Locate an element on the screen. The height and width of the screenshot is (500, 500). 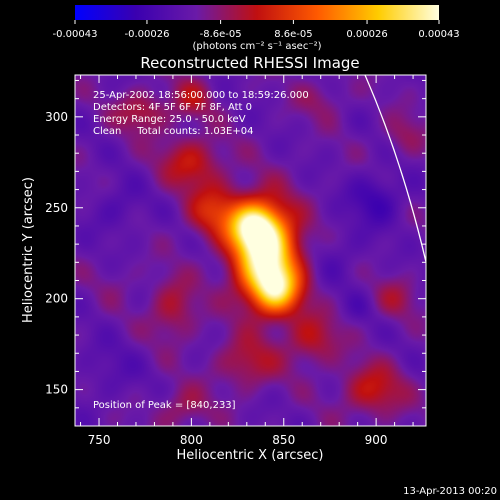
y-tick-label: 200 is located at coordinates (56, 299).